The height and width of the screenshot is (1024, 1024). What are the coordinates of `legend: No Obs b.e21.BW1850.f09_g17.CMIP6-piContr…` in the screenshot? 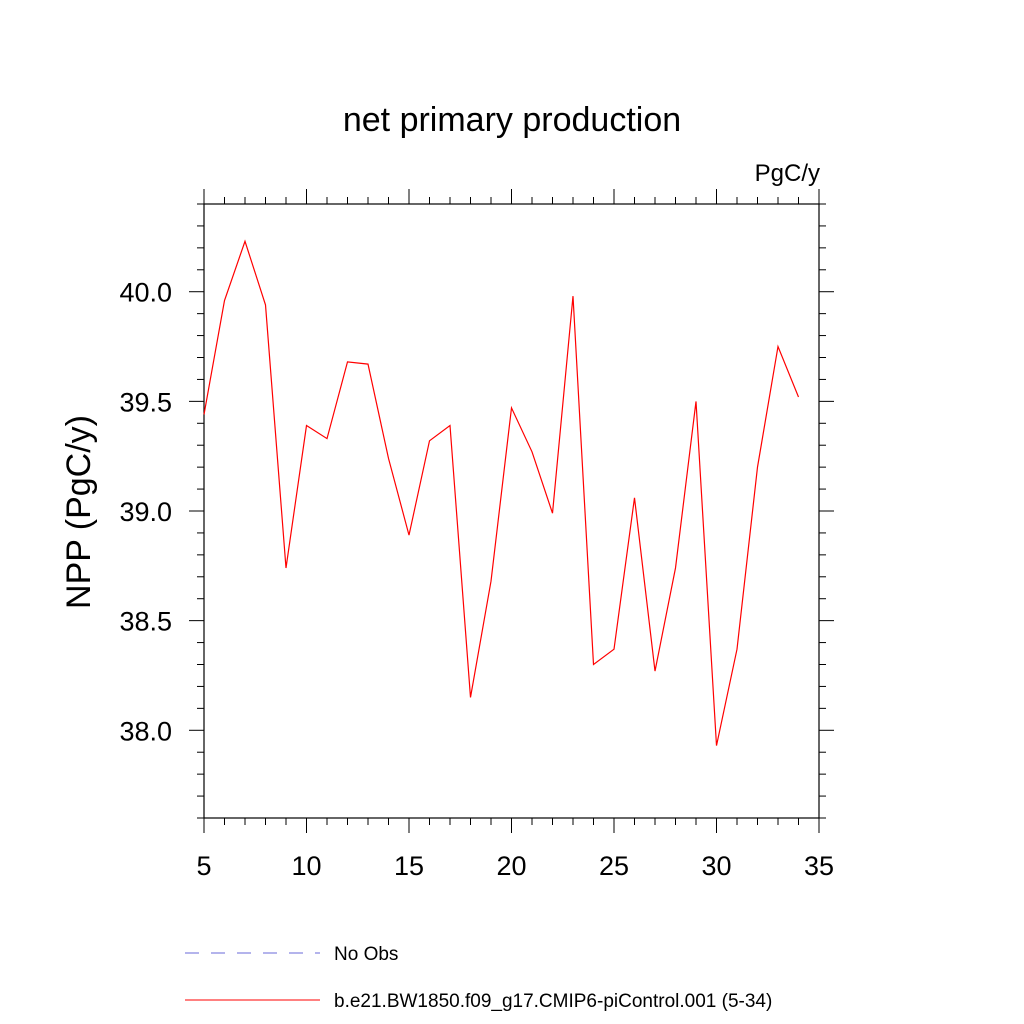 It's located at (478, 978).